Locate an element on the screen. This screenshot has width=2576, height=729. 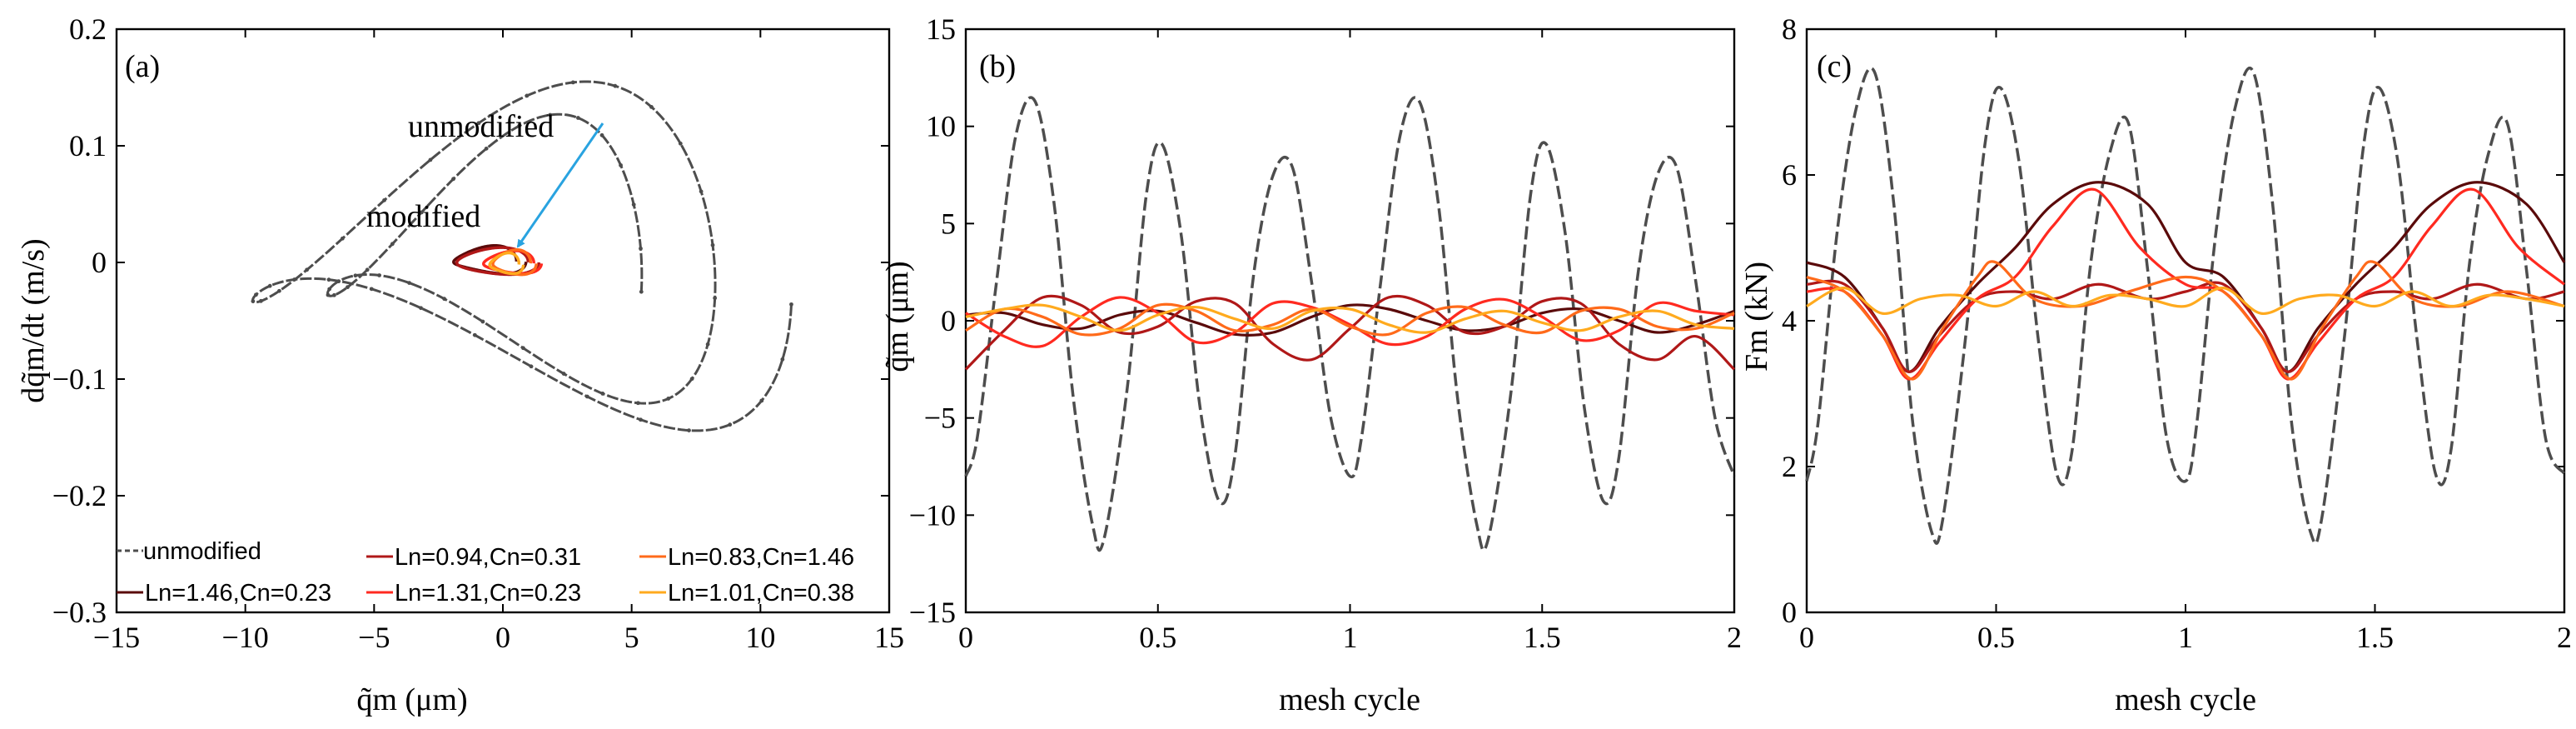
y-tick-label-b: 15 is located at coordinates (941, 29).